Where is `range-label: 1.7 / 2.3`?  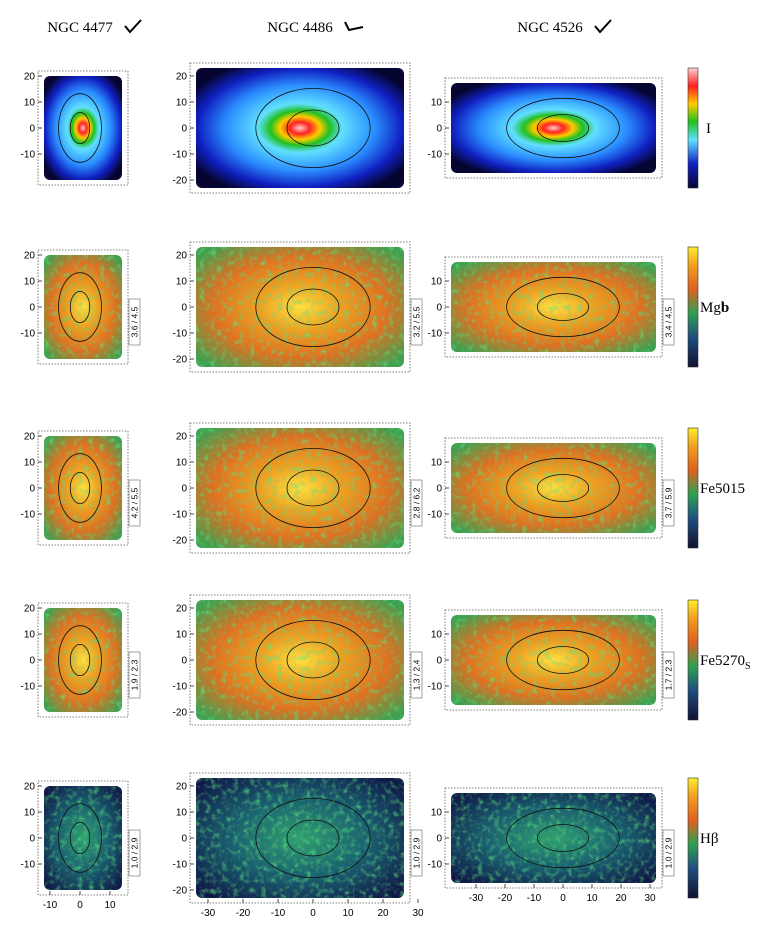
range-label: 1.7 / 2.3 is located at coordinates (669, 674).